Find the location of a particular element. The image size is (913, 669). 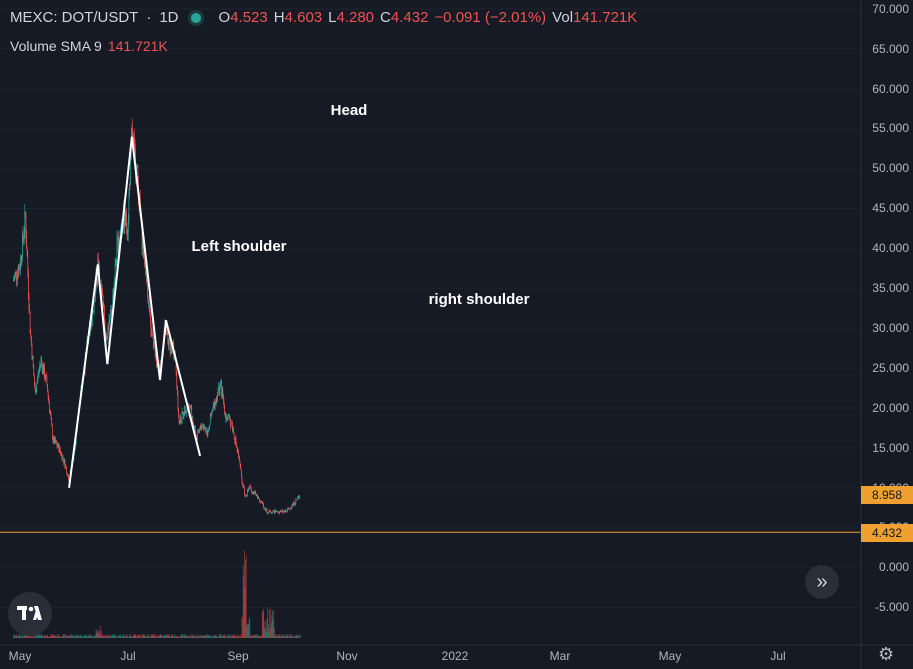

symbol-name: MEXC: DOT/USDT is located at coordinates (74, 17).